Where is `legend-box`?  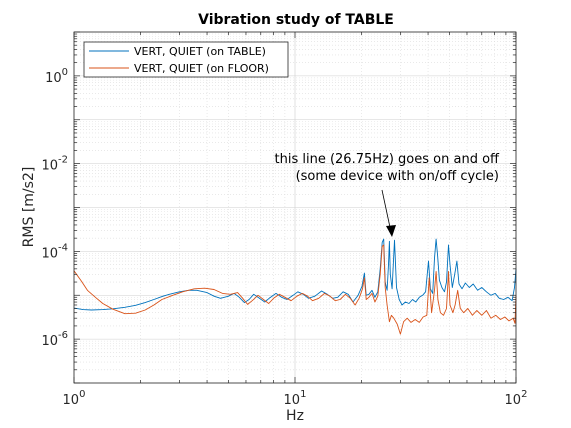 legend-box is located at coordinates (186, 59).